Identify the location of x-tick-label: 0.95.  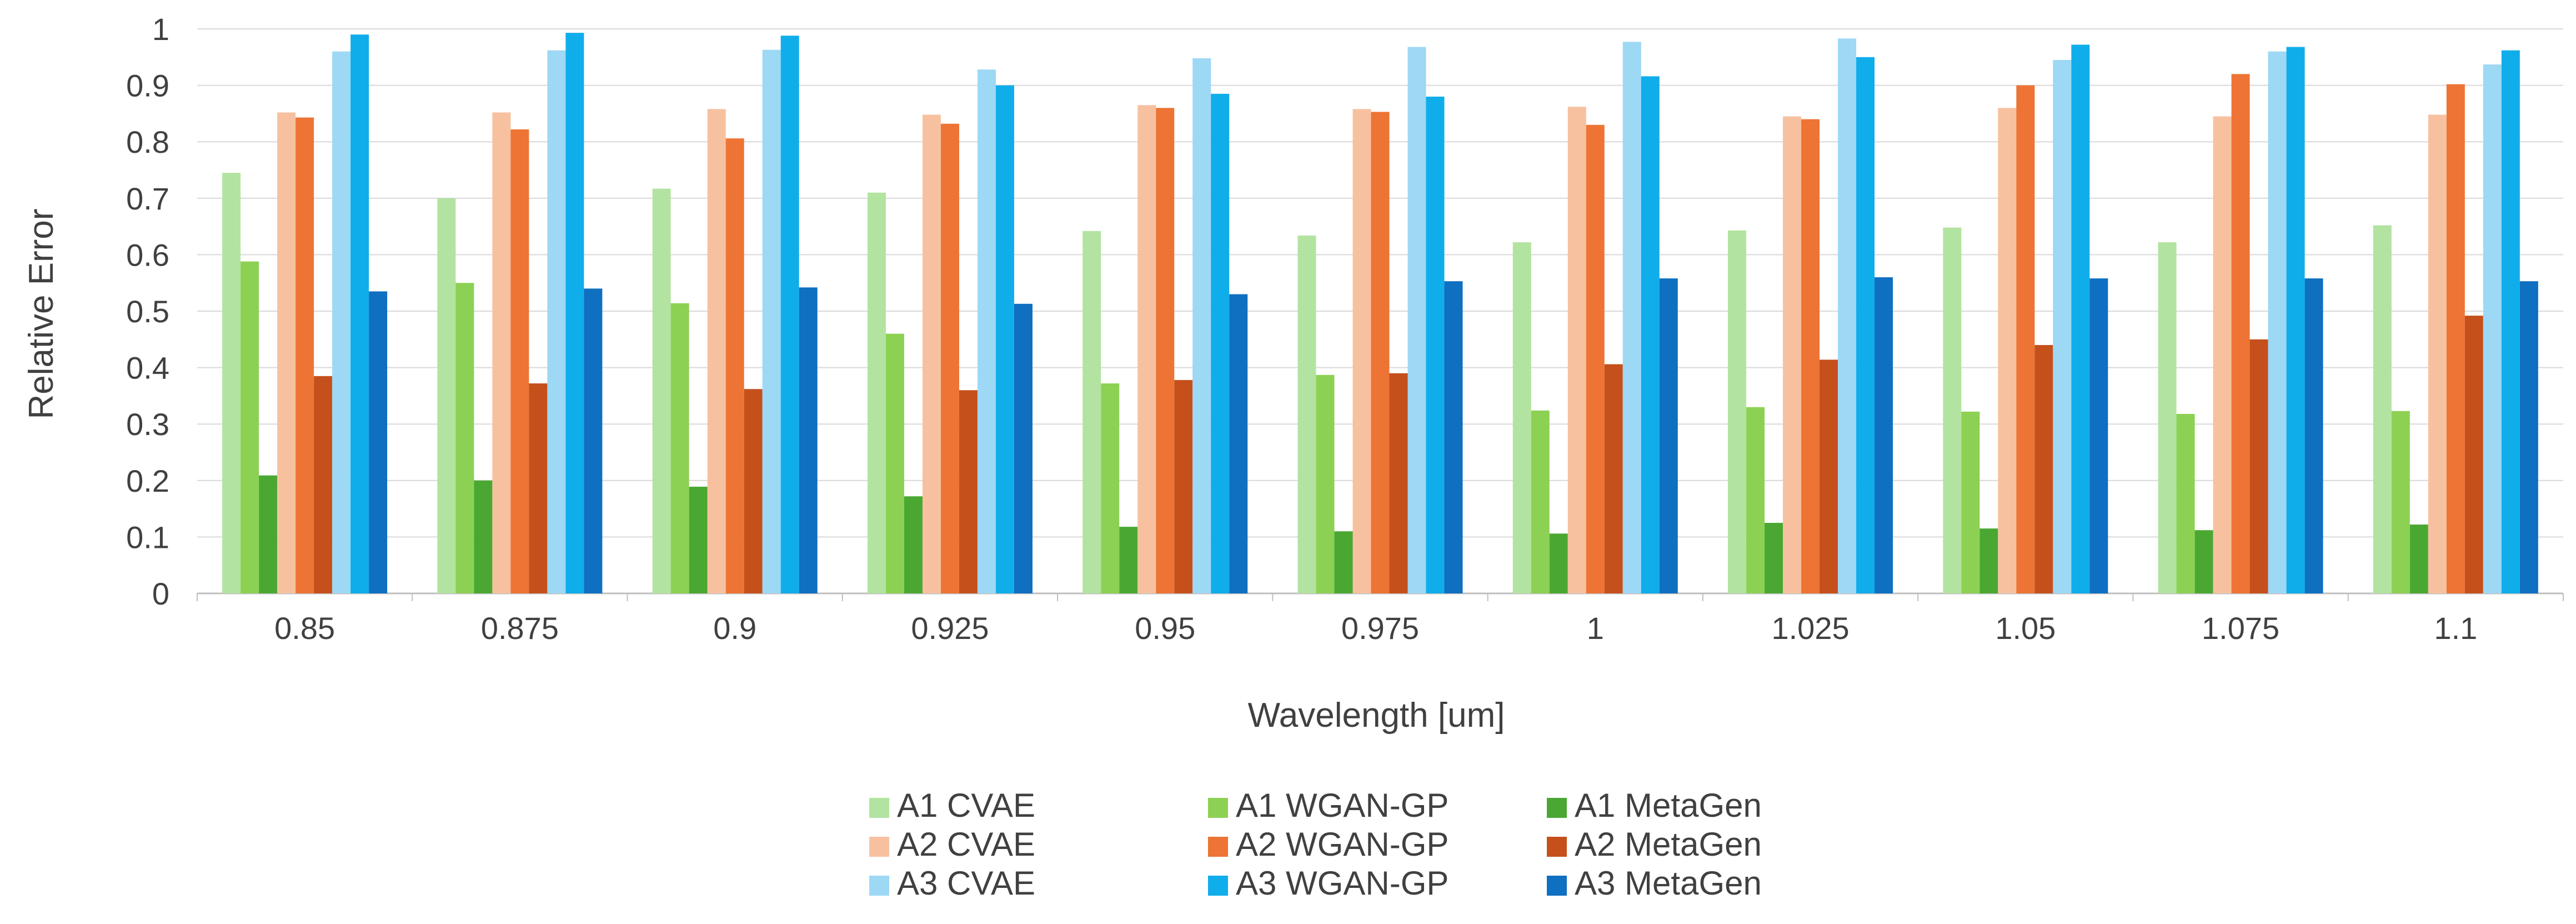
(1165, 628).